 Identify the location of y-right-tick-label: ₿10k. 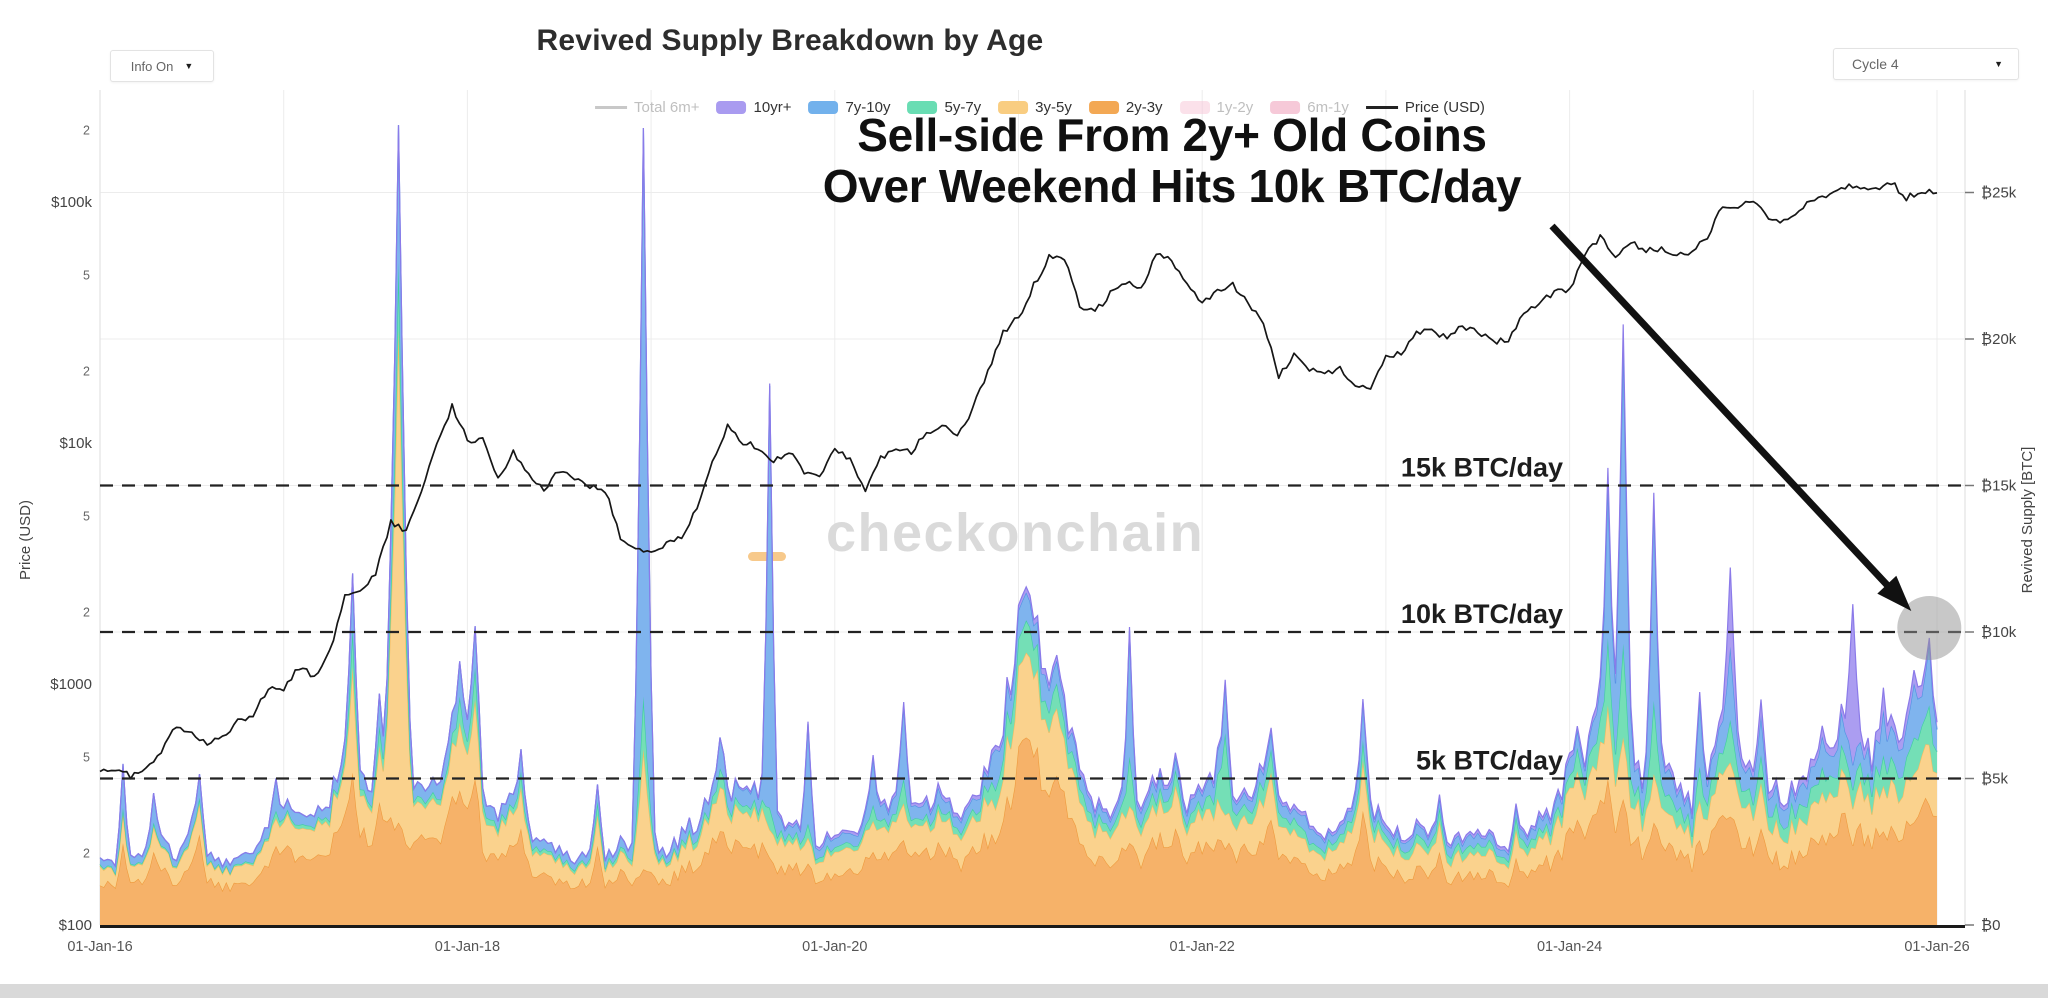
(1999, 632).